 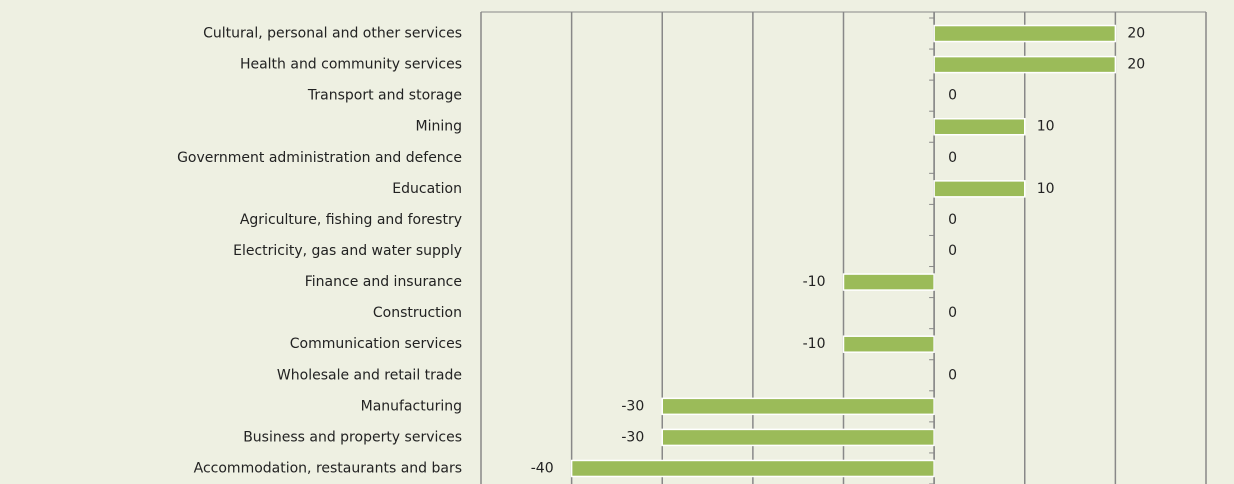 I want to click on y-tick-label: Wholesale and retail trade, so click(x=369, y=375).